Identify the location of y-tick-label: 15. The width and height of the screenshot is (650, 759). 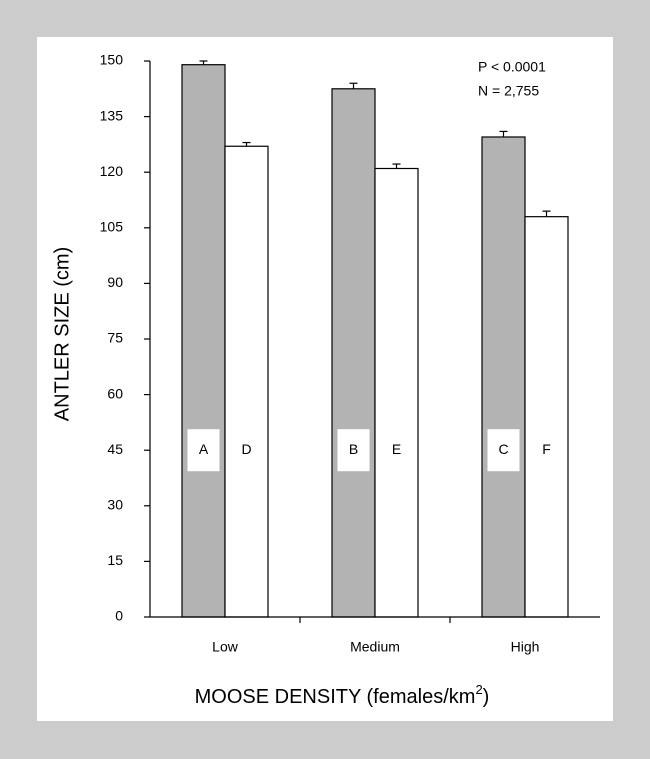
(115, 560).